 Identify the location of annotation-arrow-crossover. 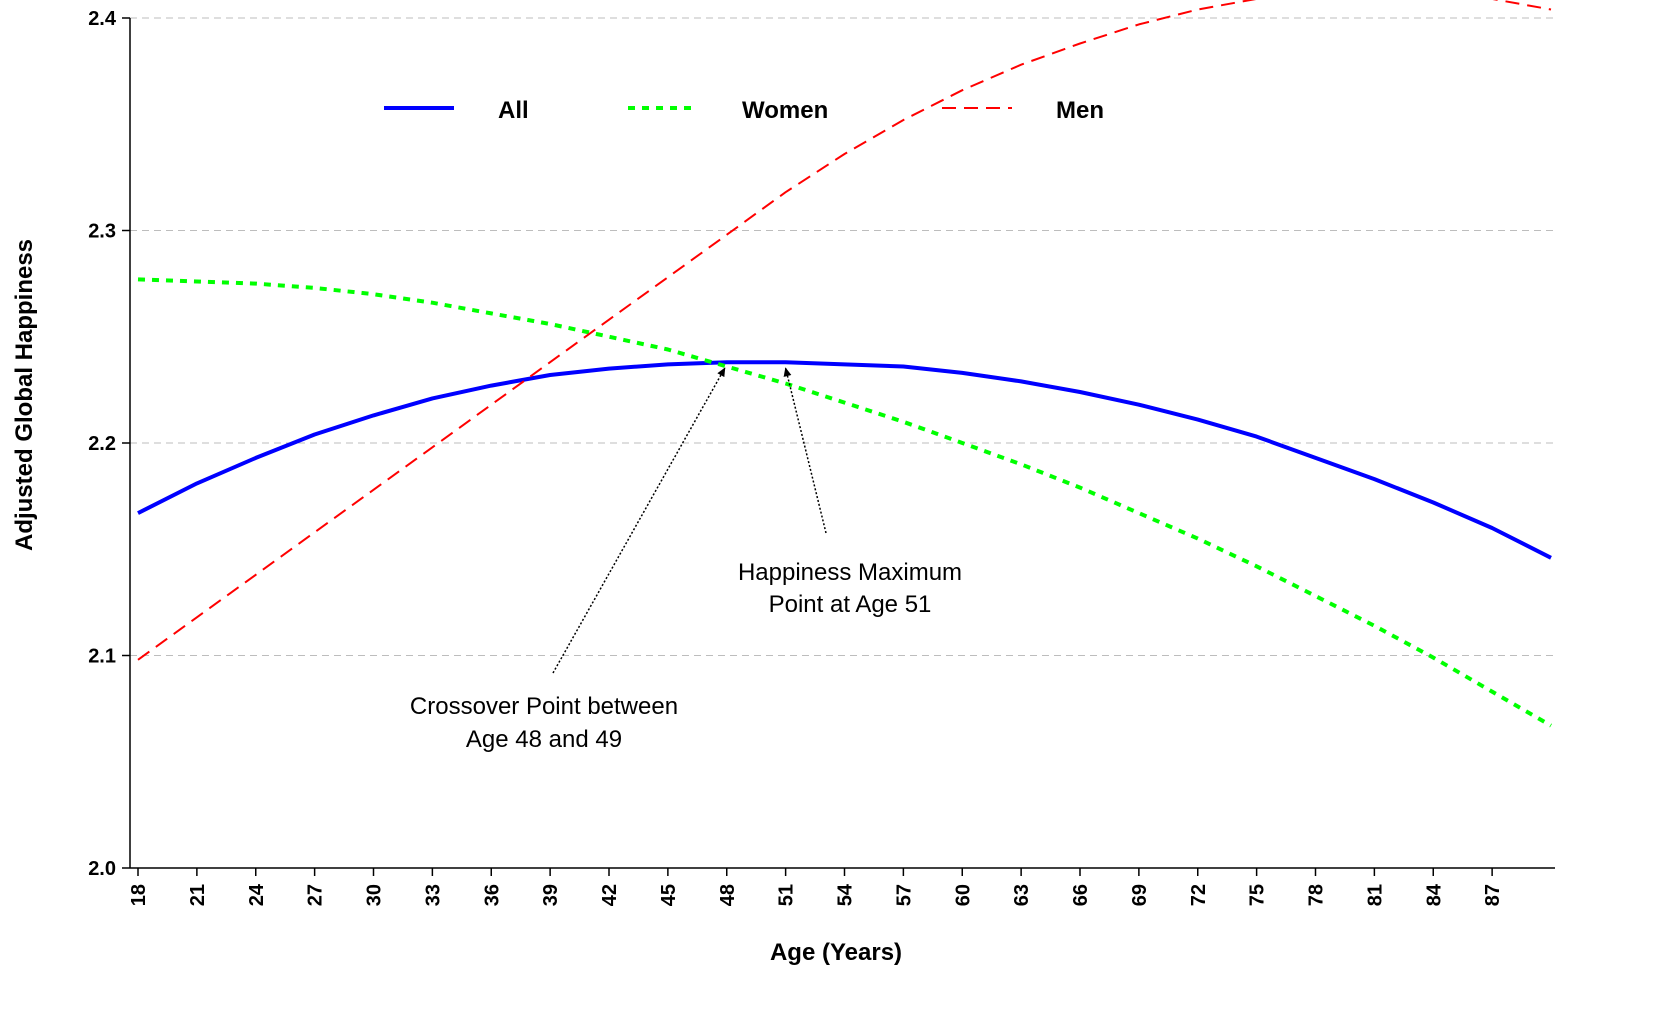
(639, 520).